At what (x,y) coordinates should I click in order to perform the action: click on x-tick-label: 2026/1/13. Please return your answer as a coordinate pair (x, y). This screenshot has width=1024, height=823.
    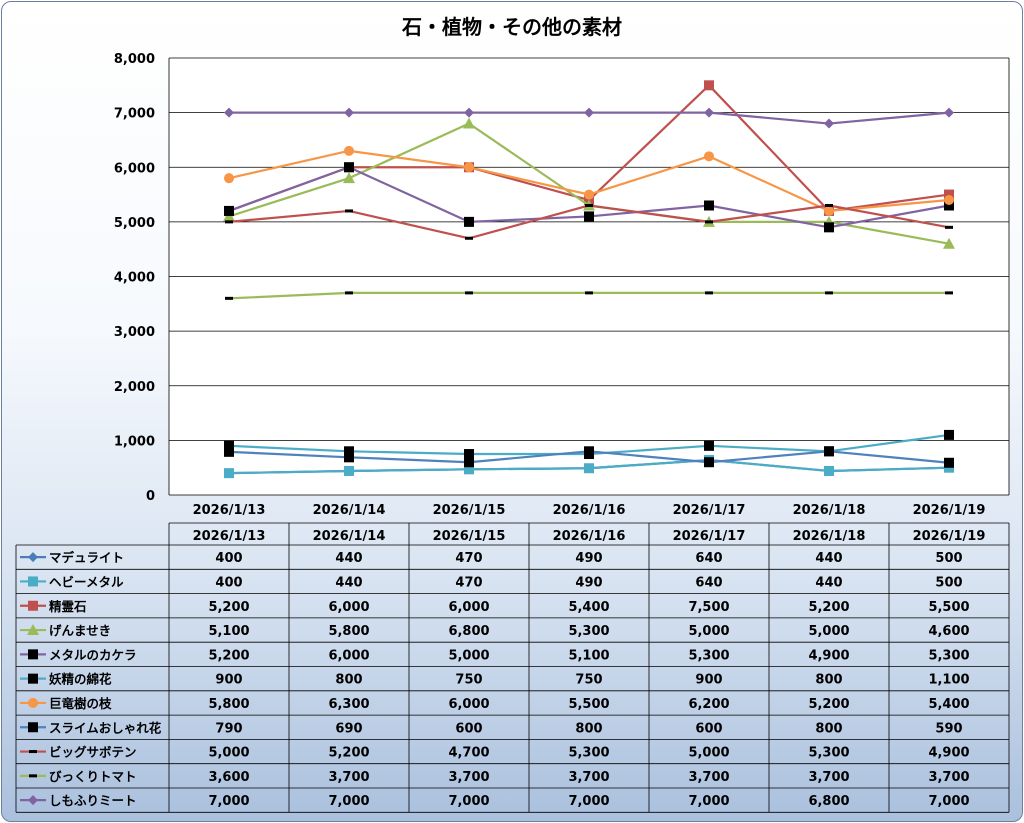
    Looking at the image, I should click on (229, 510).